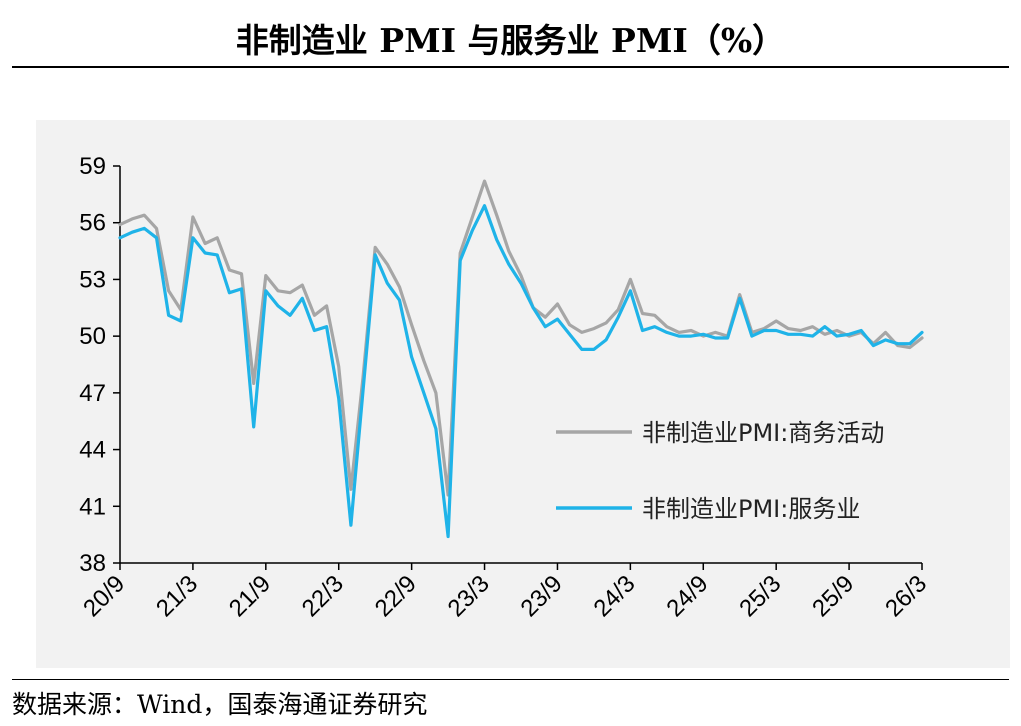 This screenshot has height=726, width=1021. Describe the element at coordinates (760, 596) in the screenshot. I see `x-tick-label: 25/3` at that location.